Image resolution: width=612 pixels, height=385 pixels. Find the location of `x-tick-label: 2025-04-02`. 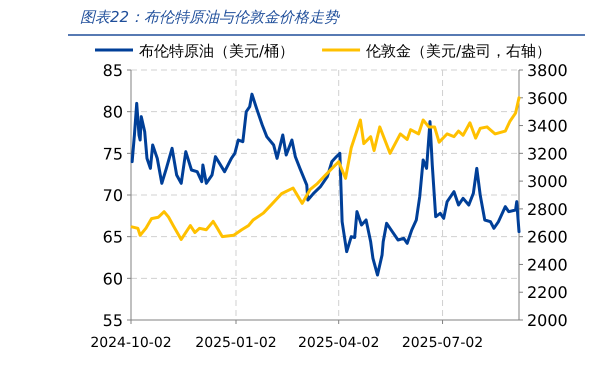

x-tick-label: 2025-04-02 is located at coordinates (339, 343).